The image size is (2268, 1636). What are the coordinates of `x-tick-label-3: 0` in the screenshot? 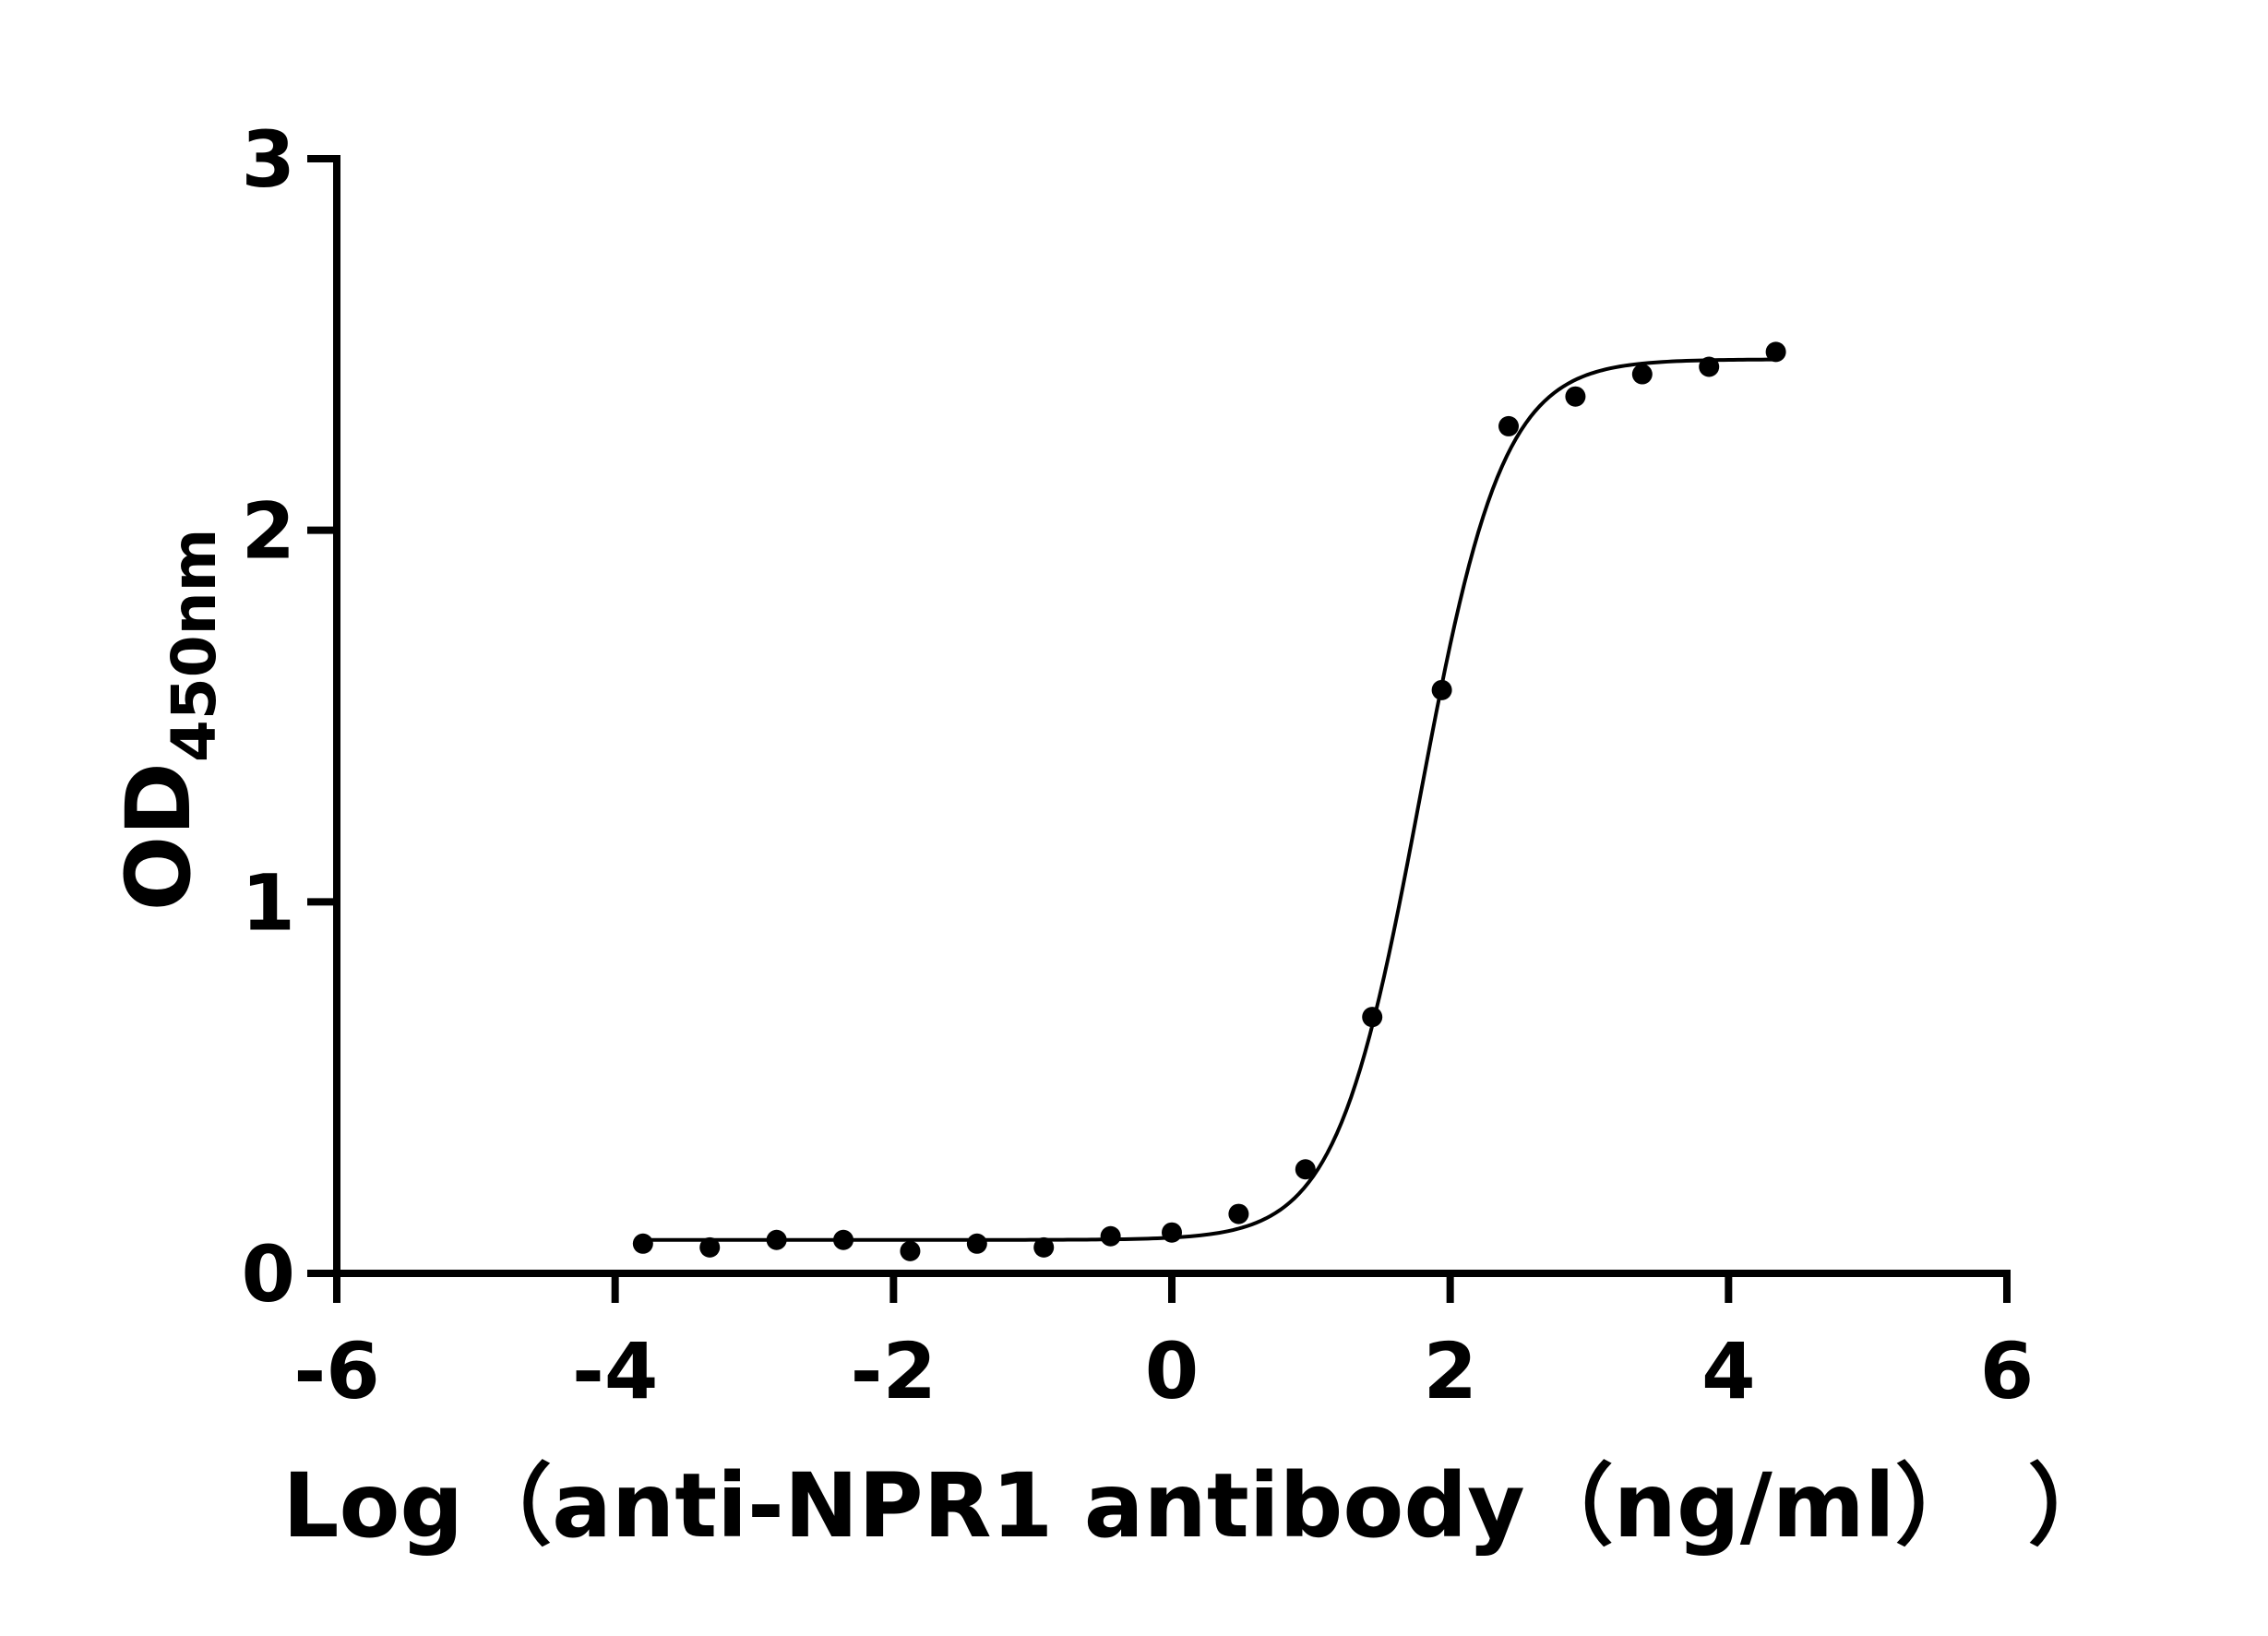 It's located at (1172, 1371).